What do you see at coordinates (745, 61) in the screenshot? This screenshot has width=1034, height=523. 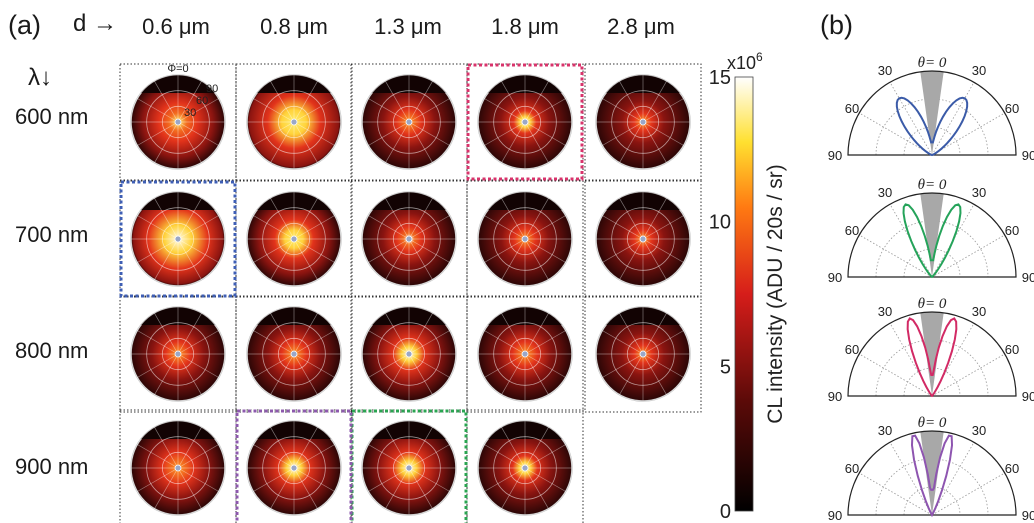 I see `colorbar-multiplier: x106` at bounding box center [745, 61].